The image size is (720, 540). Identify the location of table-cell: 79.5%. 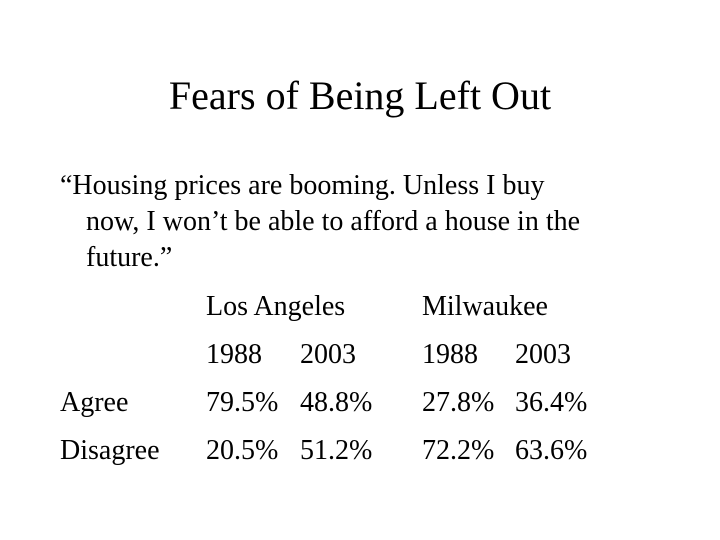
(242, 402).